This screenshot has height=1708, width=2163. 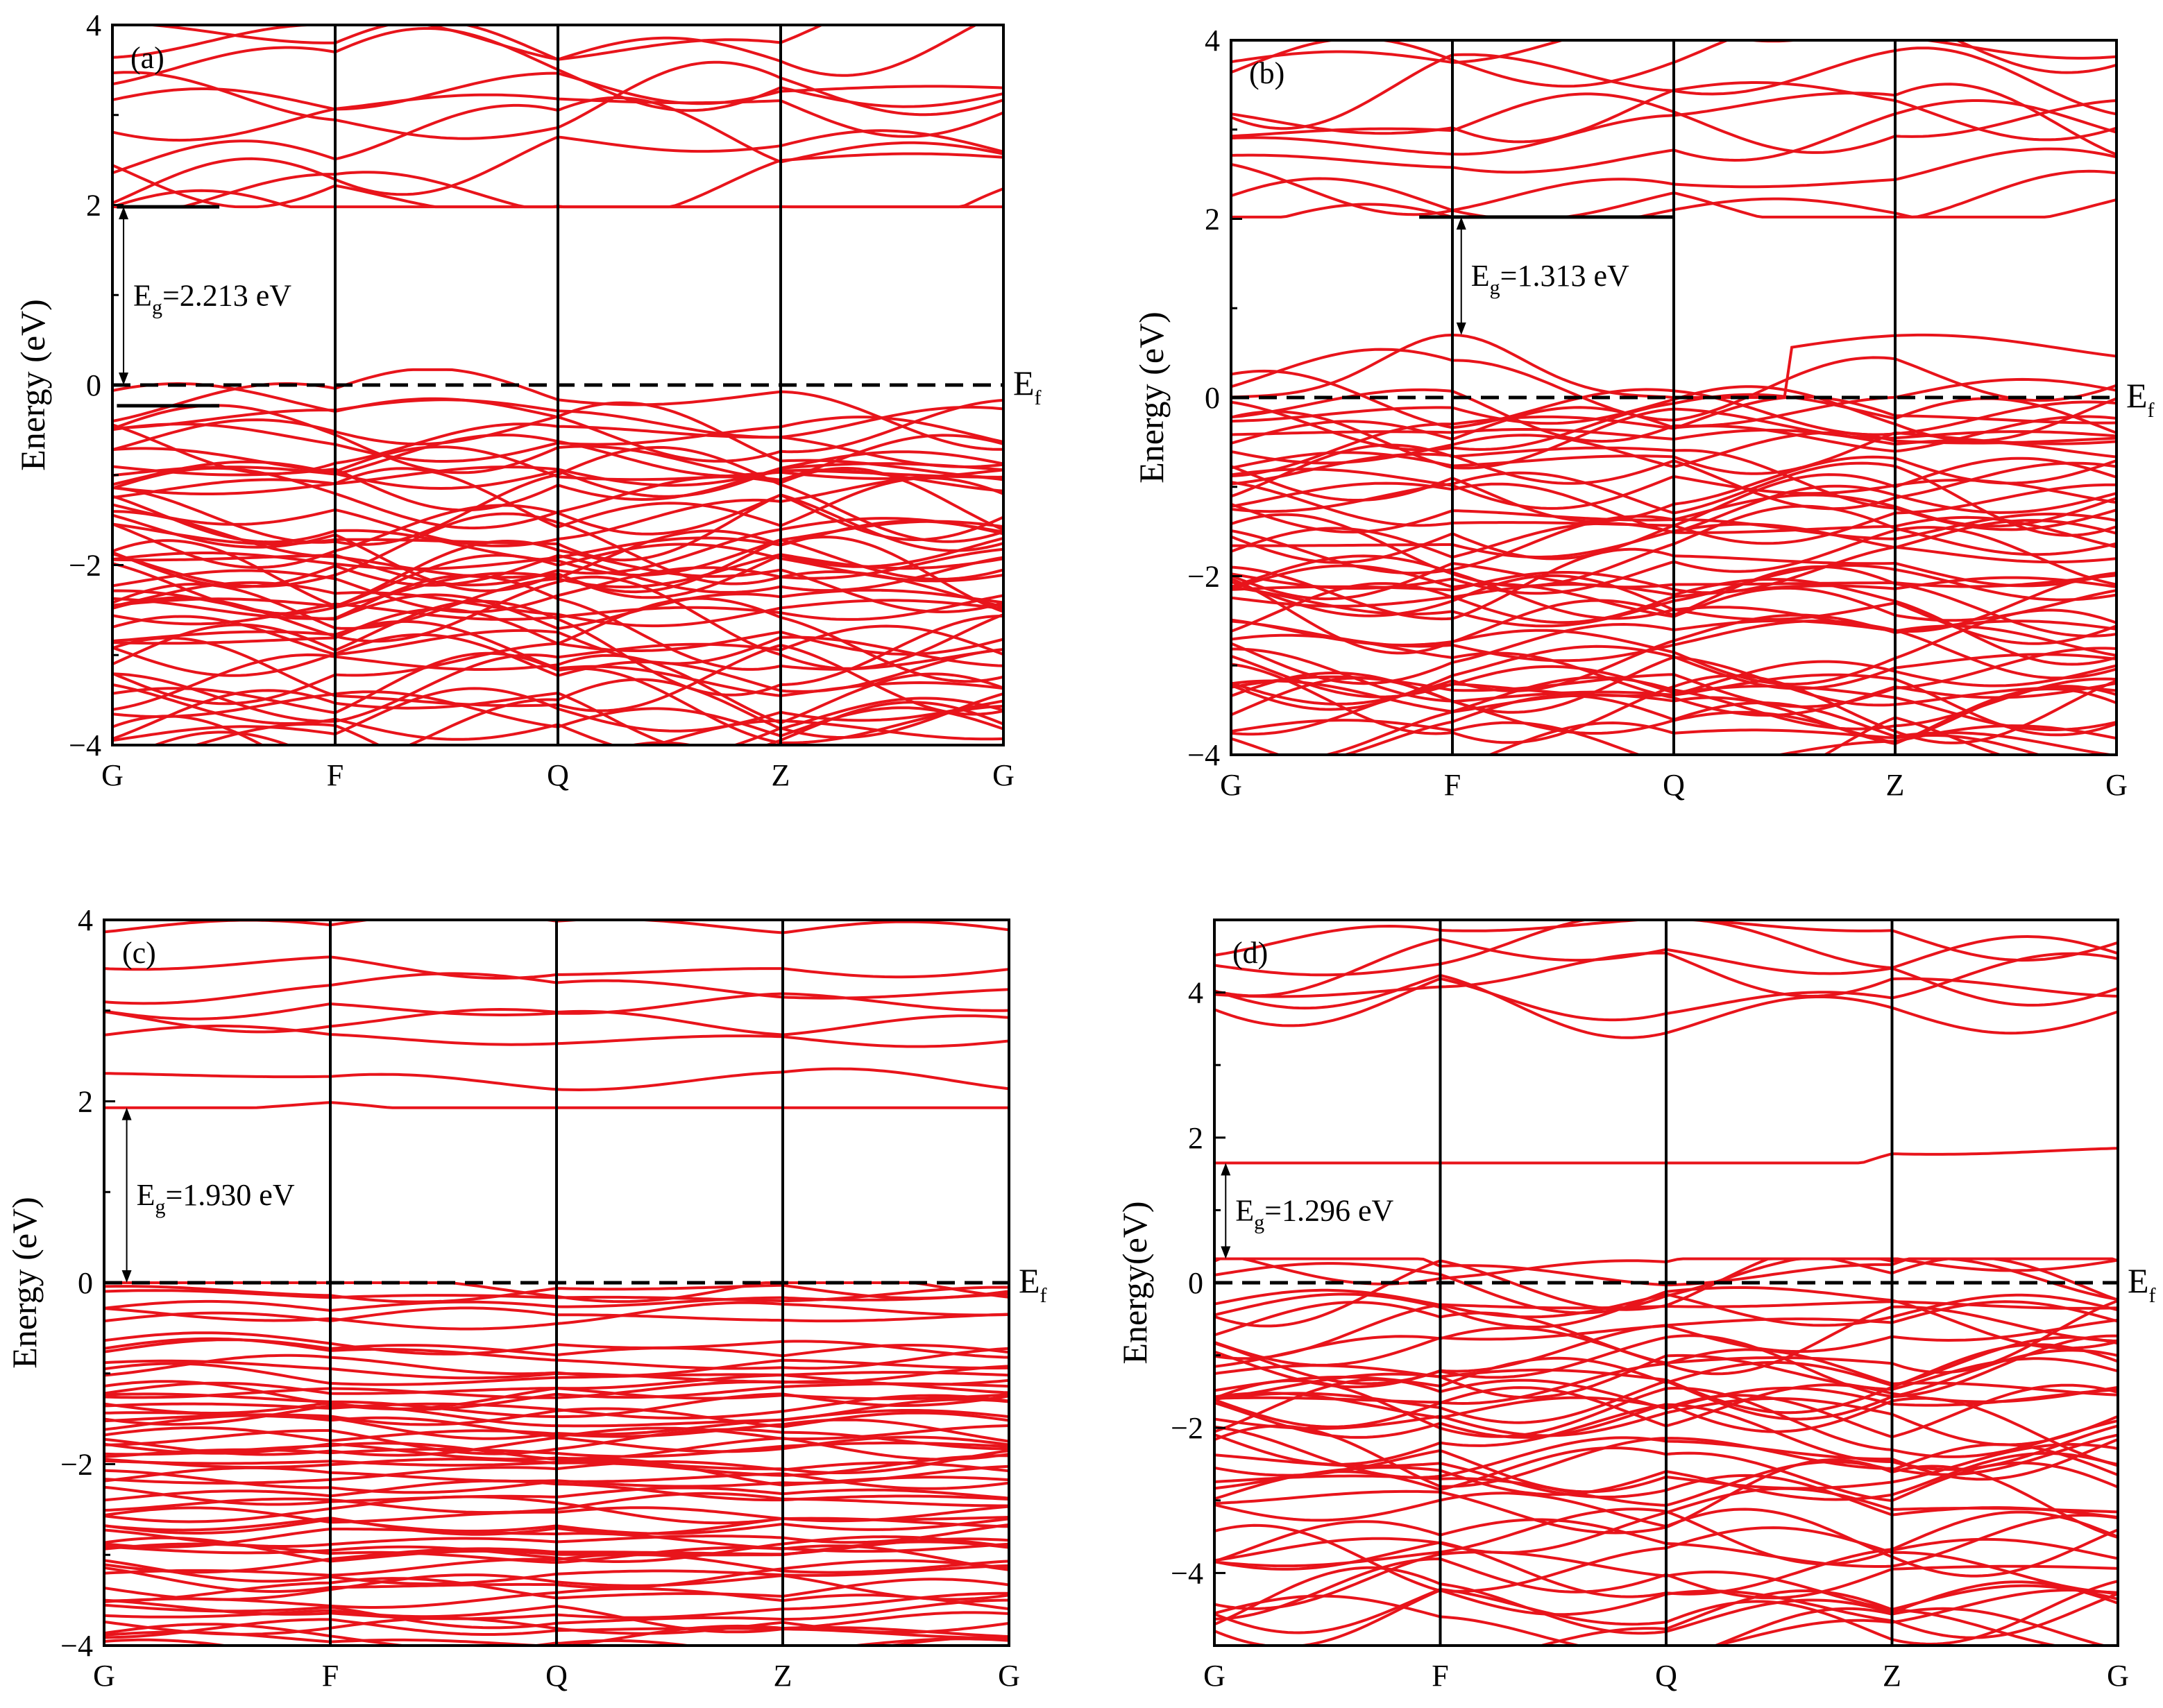 I want to click on band-gap-label: Eg=2.213 eV, so click(x=212, y=299).